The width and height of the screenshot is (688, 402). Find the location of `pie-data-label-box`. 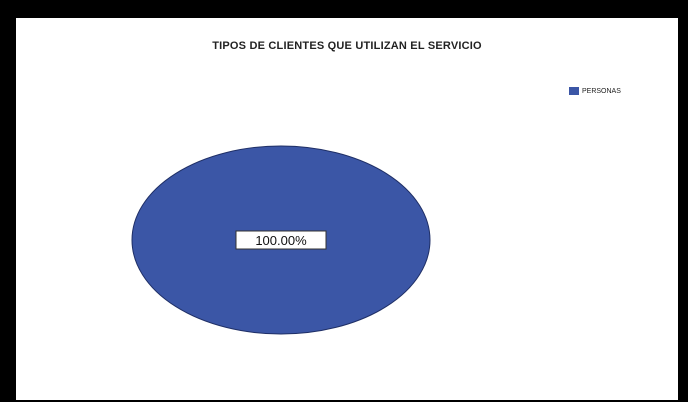

pie-data-label-box is located at coordinates (281, 240).